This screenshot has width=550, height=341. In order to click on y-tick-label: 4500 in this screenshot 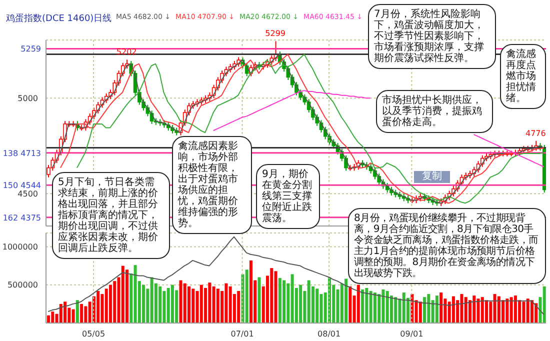, I will do `click(28, 193)`.